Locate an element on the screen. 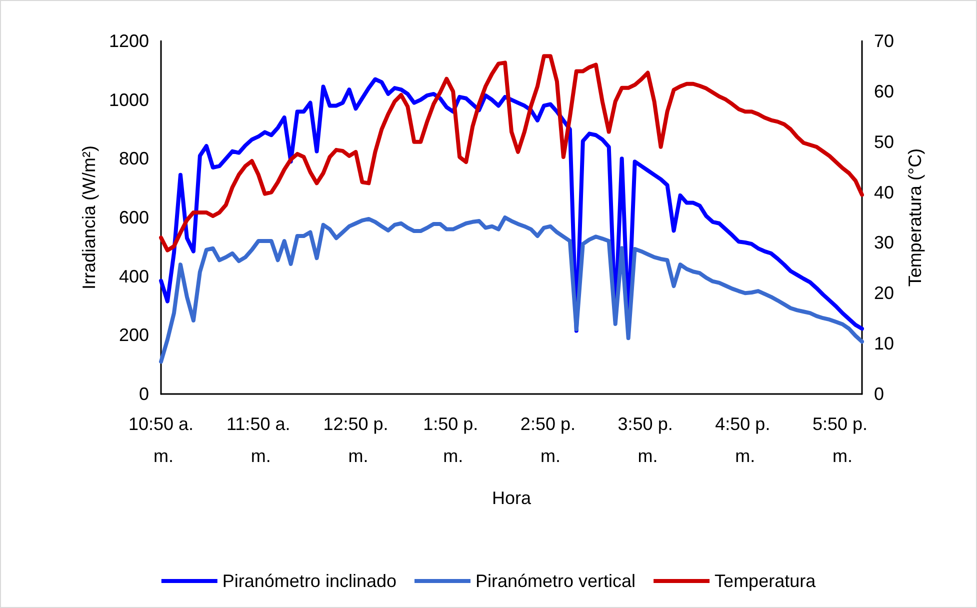  y2-tick-label: 70 is located at coordinates (884, 41).